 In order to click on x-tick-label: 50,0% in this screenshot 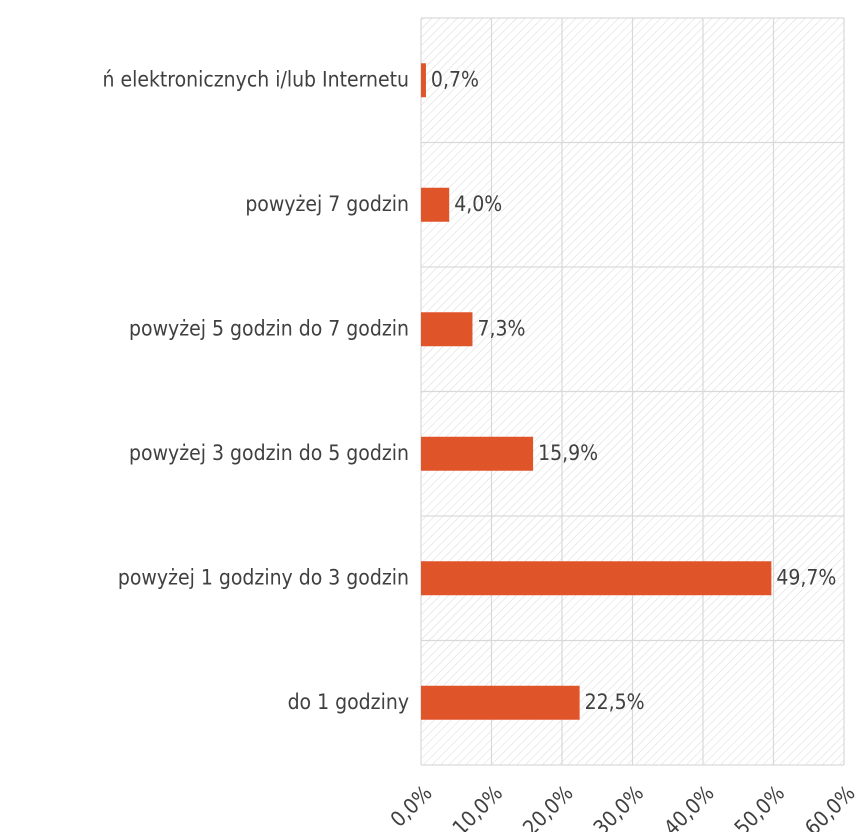, I will do `click(759, 806)`.